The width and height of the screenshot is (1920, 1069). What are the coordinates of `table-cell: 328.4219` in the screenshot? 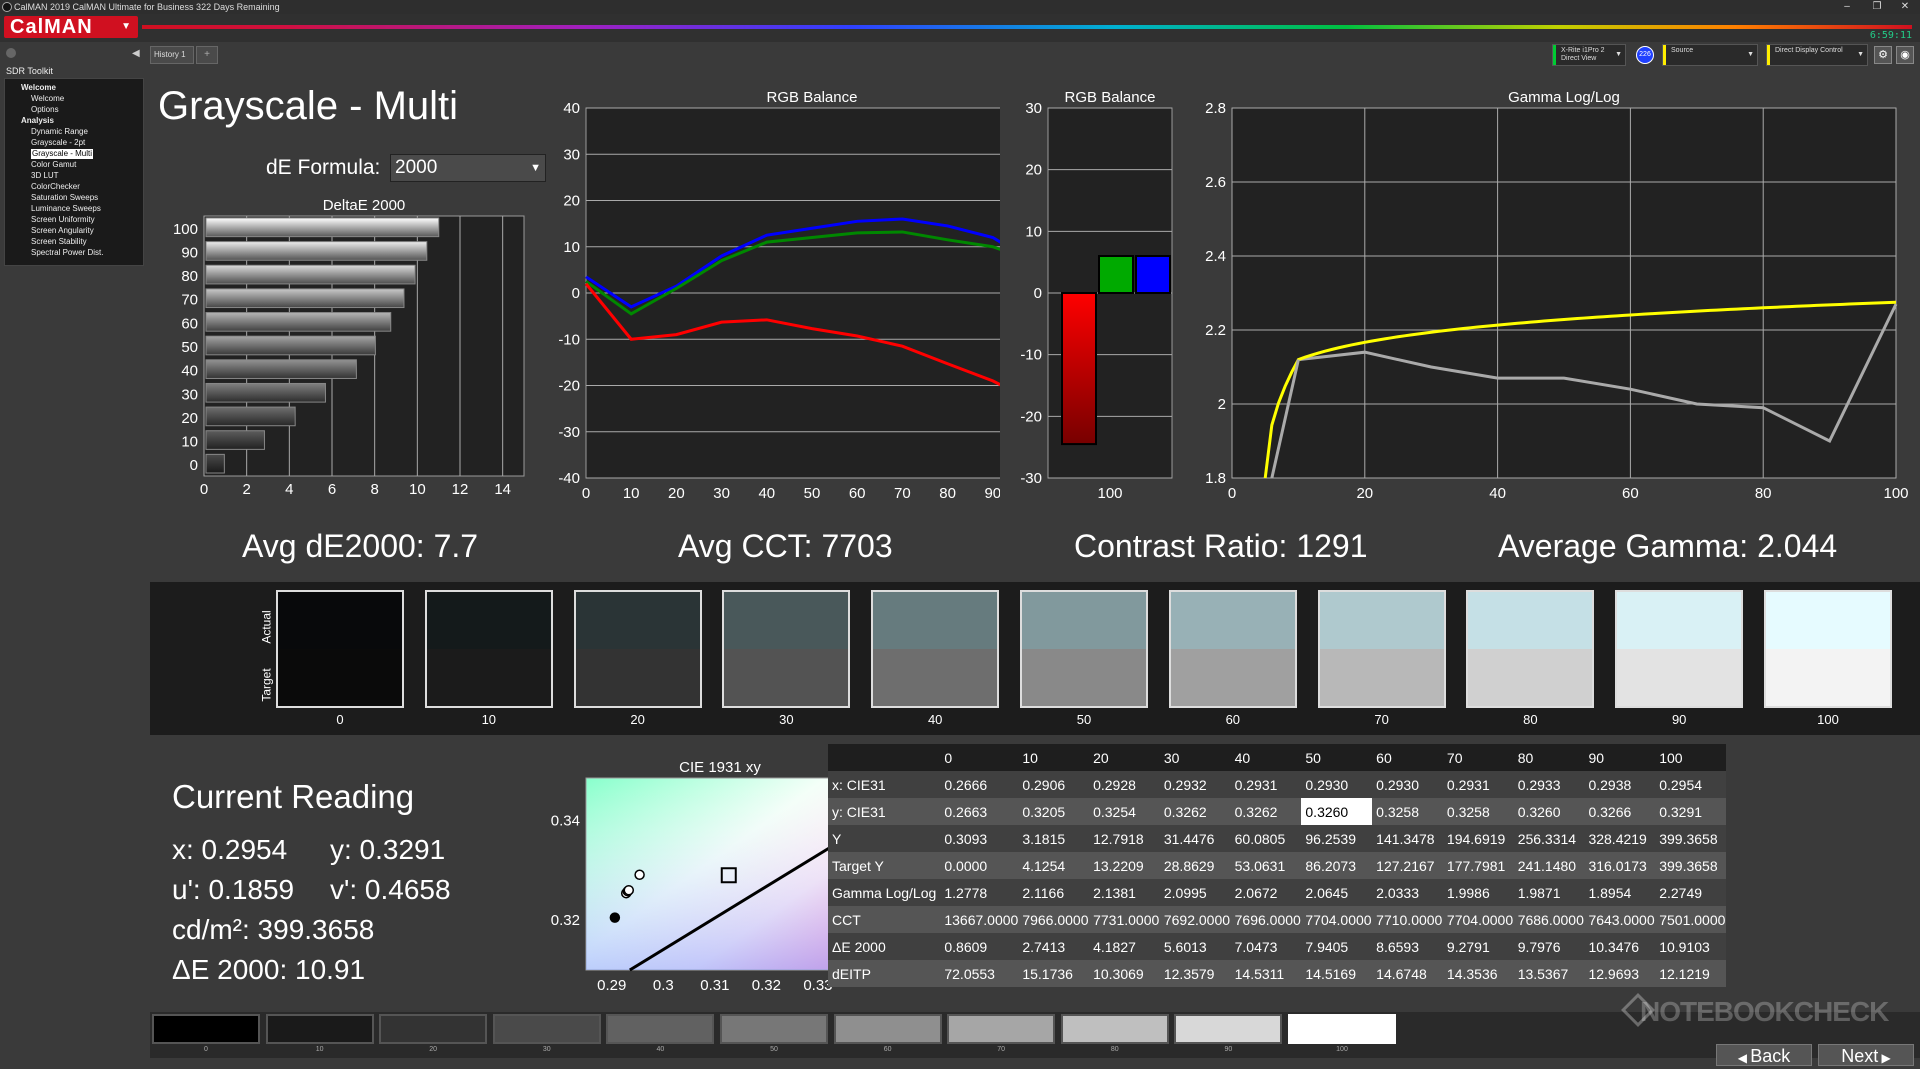 It's located at (1620, 838).